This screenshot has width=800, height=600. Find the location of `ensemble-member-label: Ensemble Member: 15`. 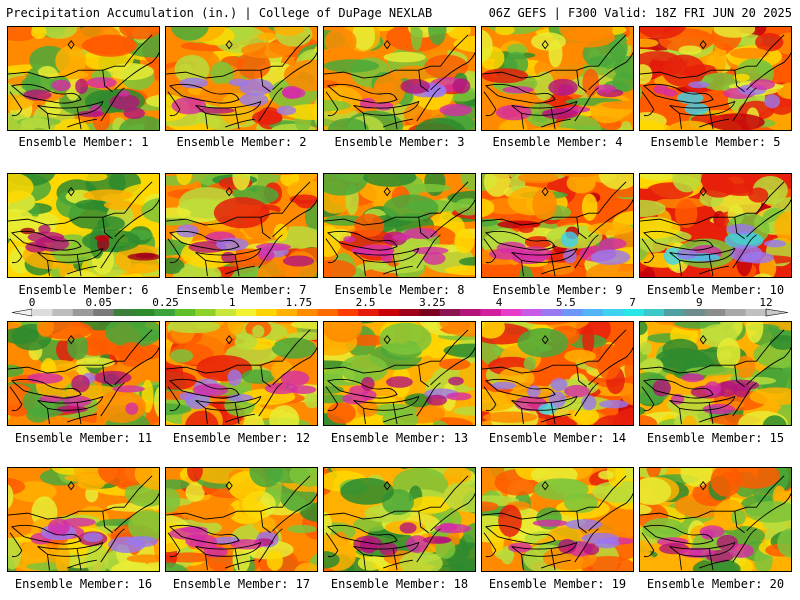

ensemble-member-label: Ensemble Member: 15 is located at coordinates (715, 438).